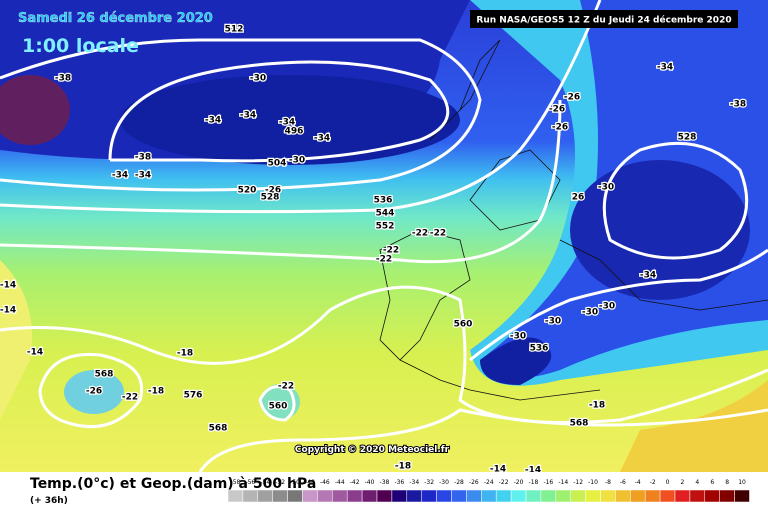 The height and width of the screenshot is (512, 768). What do you see at coordinates (370, 482) in the screenshot?
I see `legend-value: -40` at bounding box center [370, 482].